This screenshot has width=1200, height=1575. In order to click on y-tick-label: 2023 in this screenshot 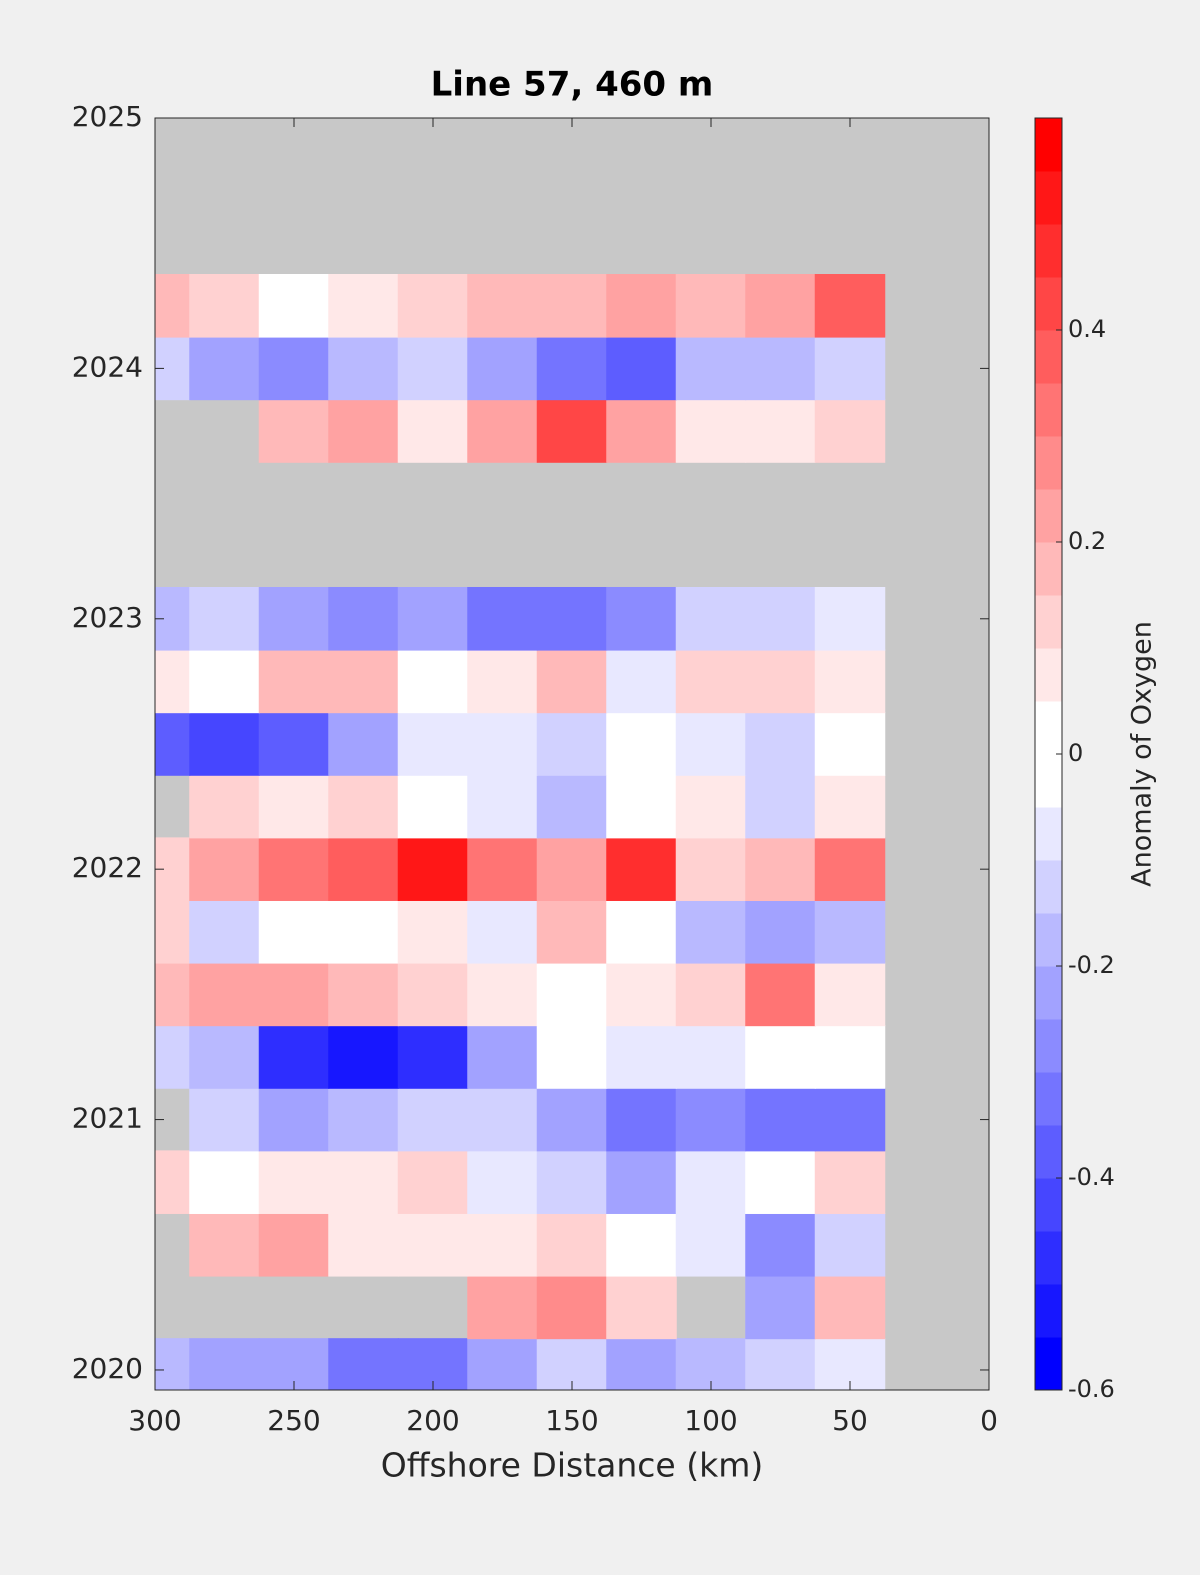, I will do `click(107, 617)`.